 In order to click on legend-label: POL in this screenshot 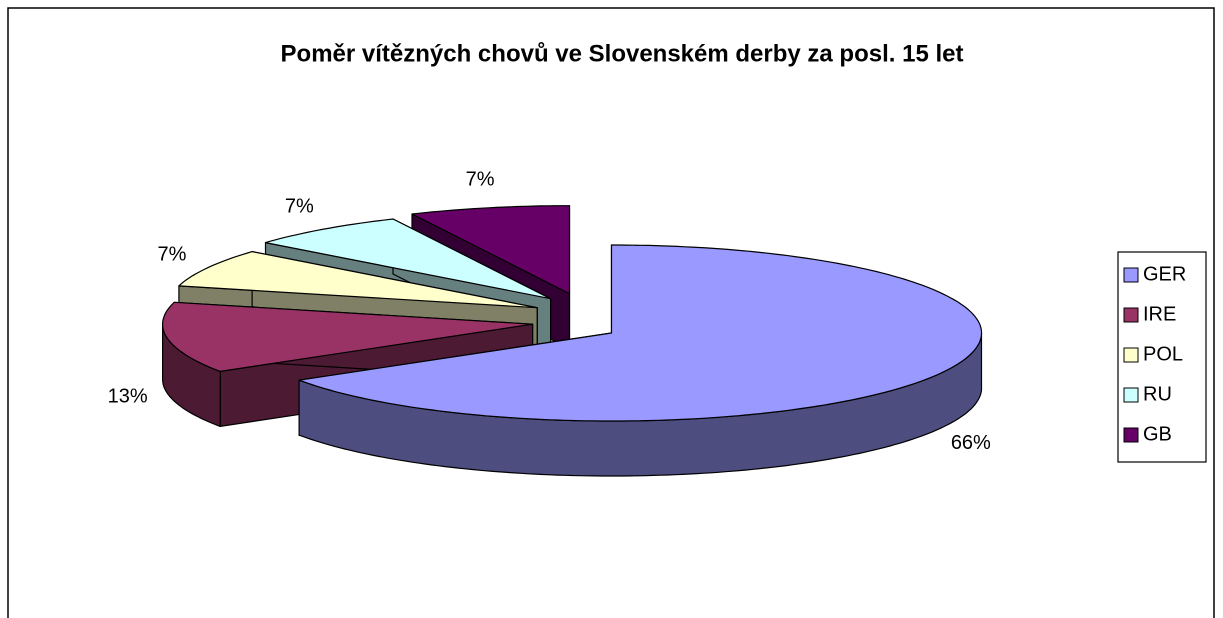, I will do `click(1163, 354)`.